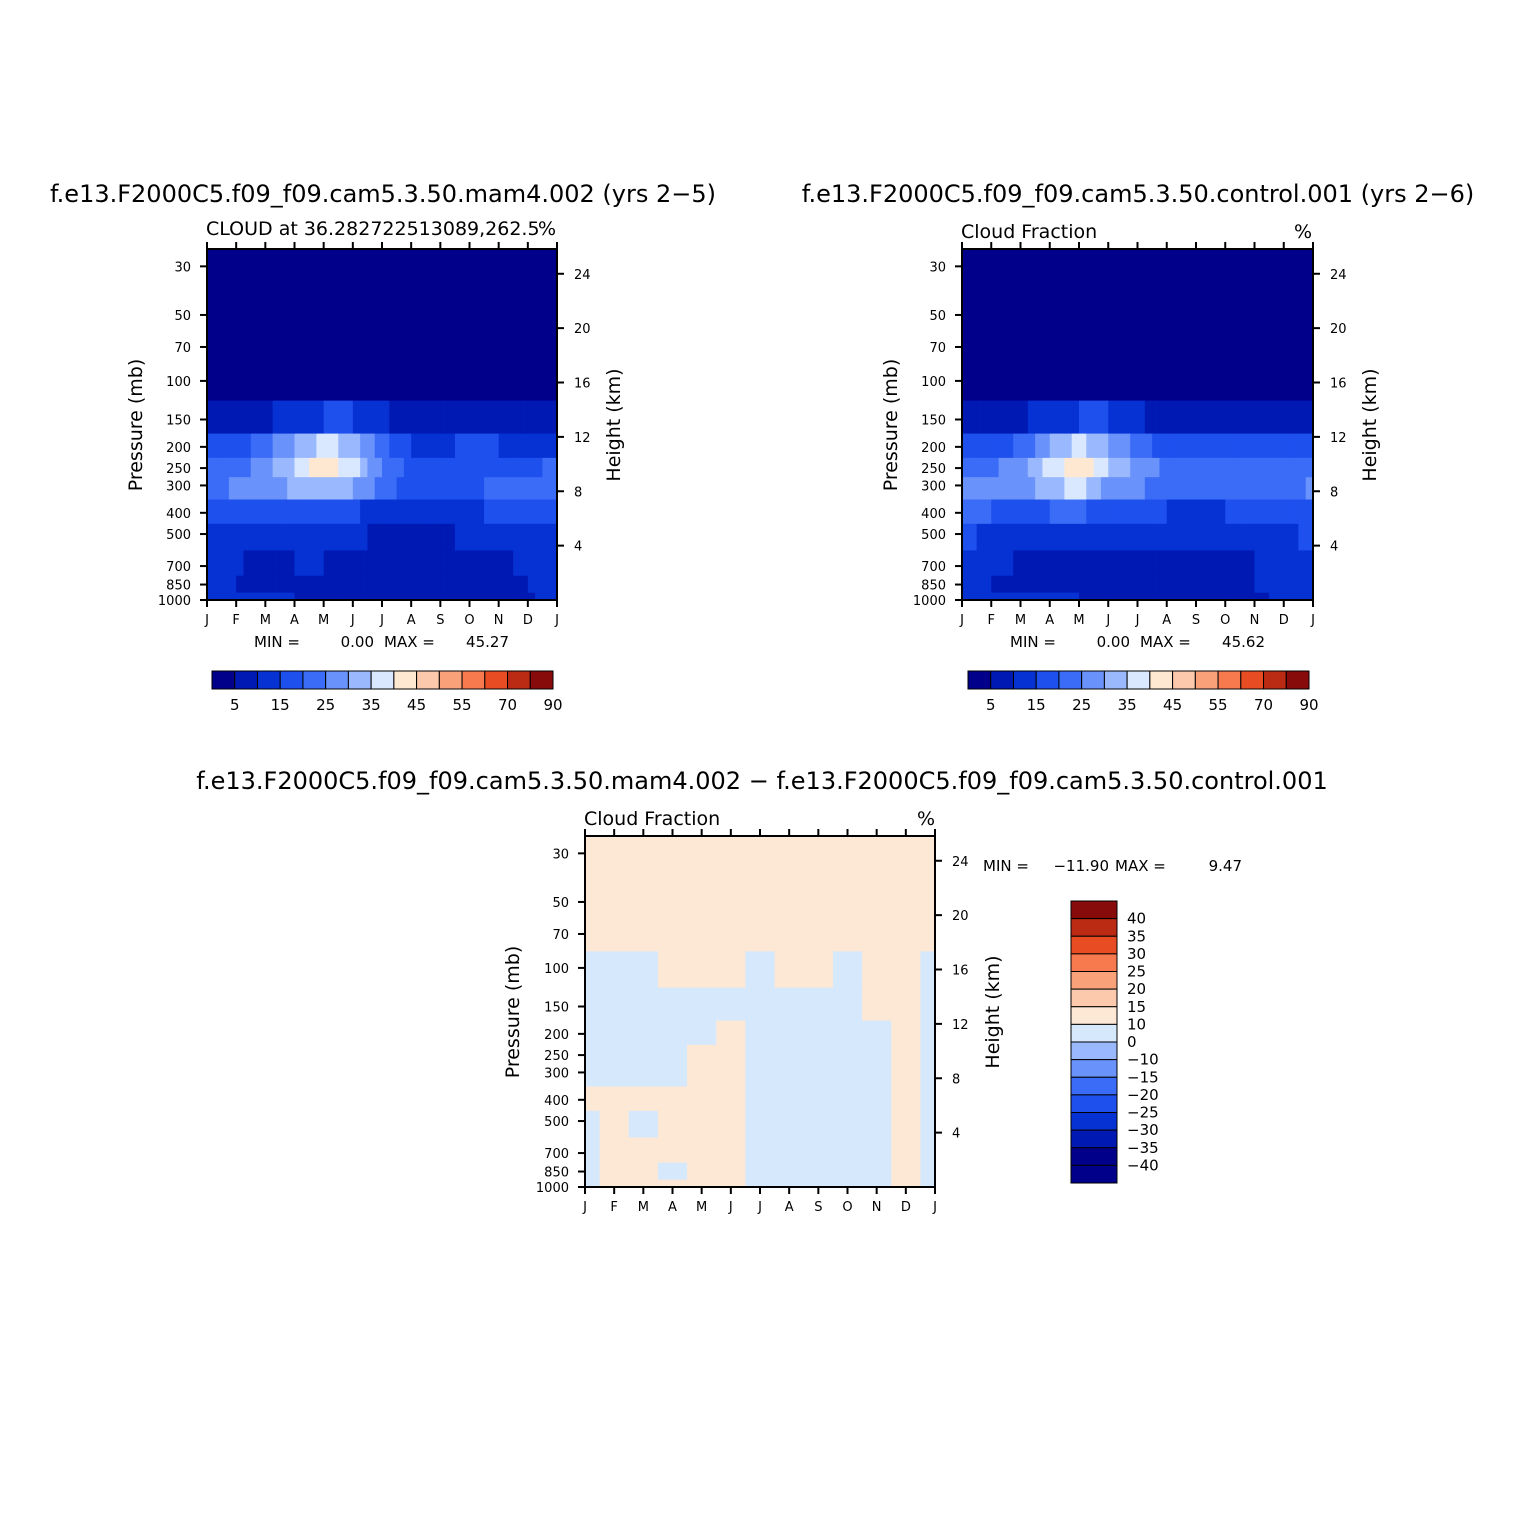 The height and width of the screenshot is (1522, 1522). What do you see at coordinates (956, 1134) in the screenshot?
I see `y-right-tick-label: 4` at bounding box center [956, 1134].